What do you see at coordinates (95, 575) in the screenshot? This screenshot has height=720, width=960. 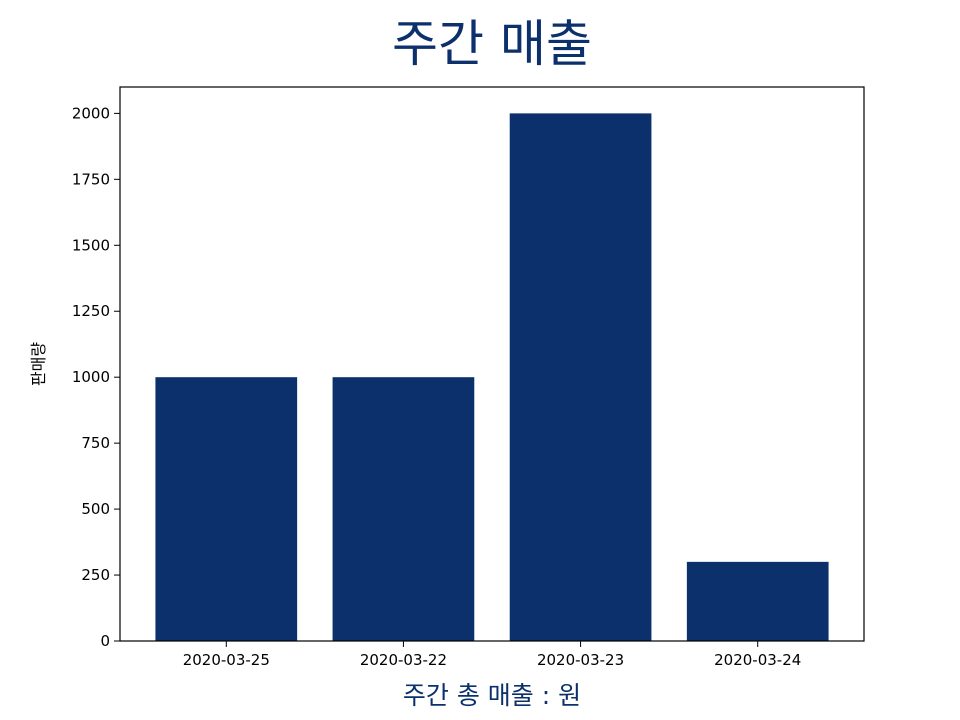 I see `y-tick-label-1: 250` at bounding box center [95, 575].